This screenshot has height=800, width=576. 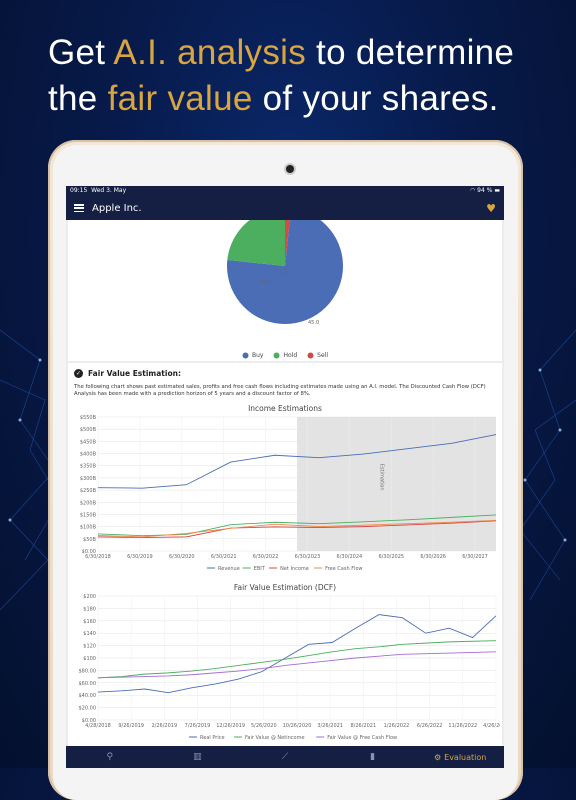 What do you see at coordinates (88, 528) in the screenshot?
I see `y-tick-label: $100B` at bounding box center [88, 528].